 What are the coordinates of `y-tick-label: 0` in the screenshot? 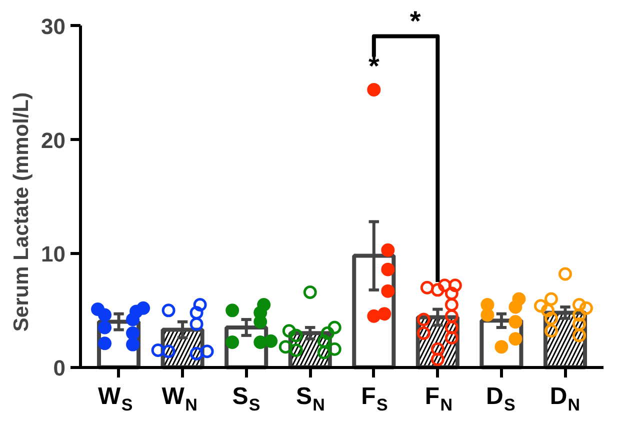 It's located at (59, 367).